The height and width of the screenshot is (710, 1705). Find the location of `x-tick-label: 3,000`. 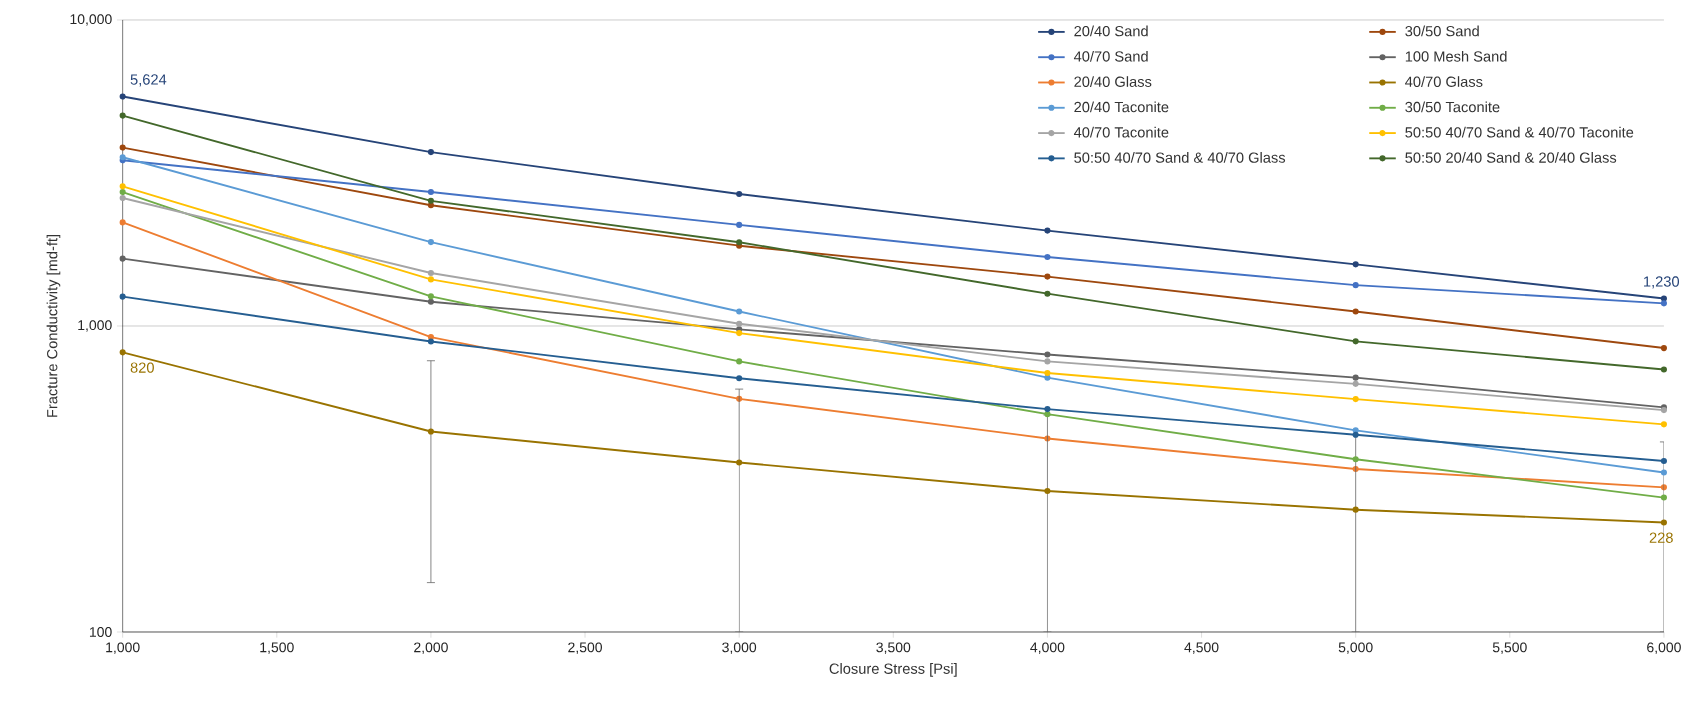

x-tick-label: 3,000 is located at coordinates (739, 648).